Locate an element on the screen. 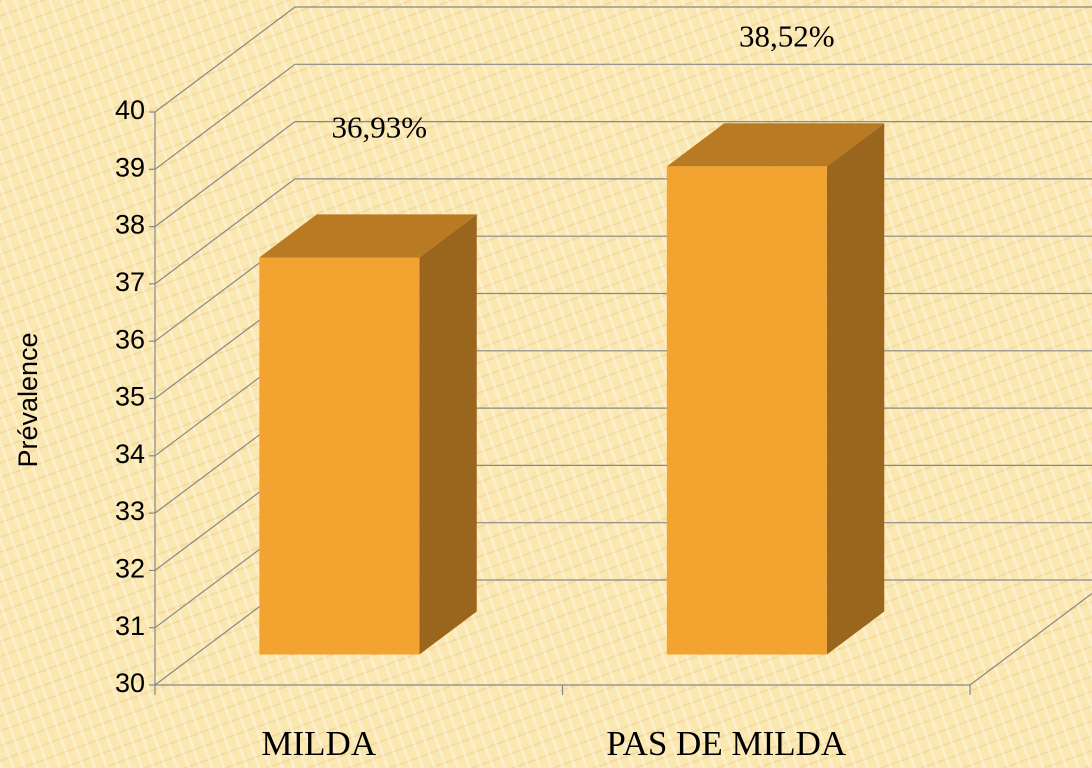 Image resolution: width=1092 pixels, height=768 pixels. y-tick-label: 30 is located at coordinates (130, 683).